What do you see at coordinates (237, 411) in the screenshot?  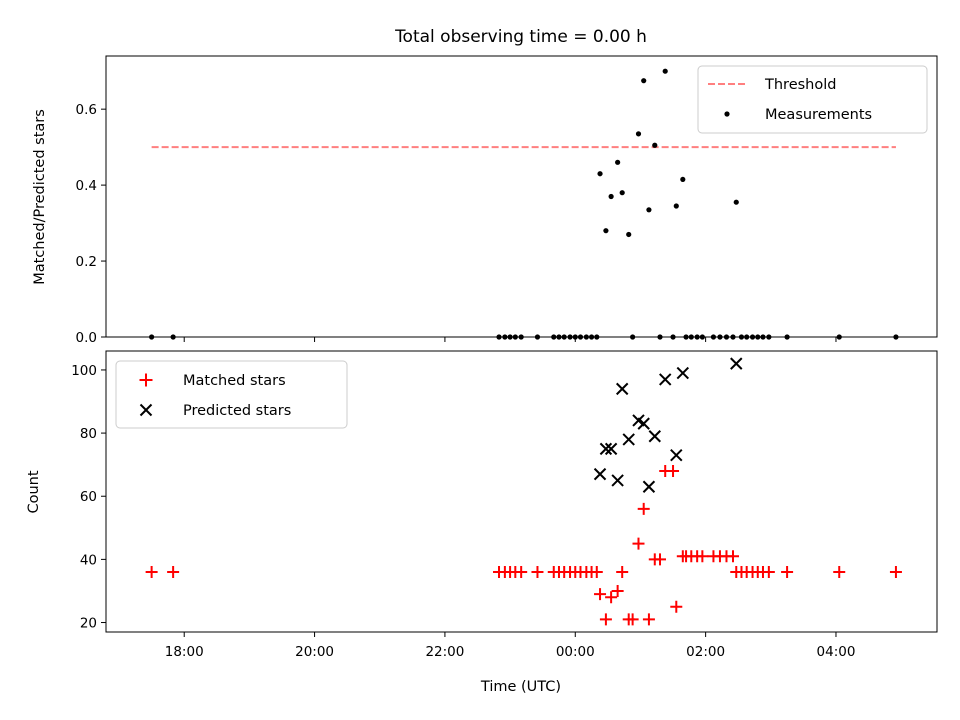 I see `legend-predicted-label: Predicted stars` at bounding box center [237, 411].